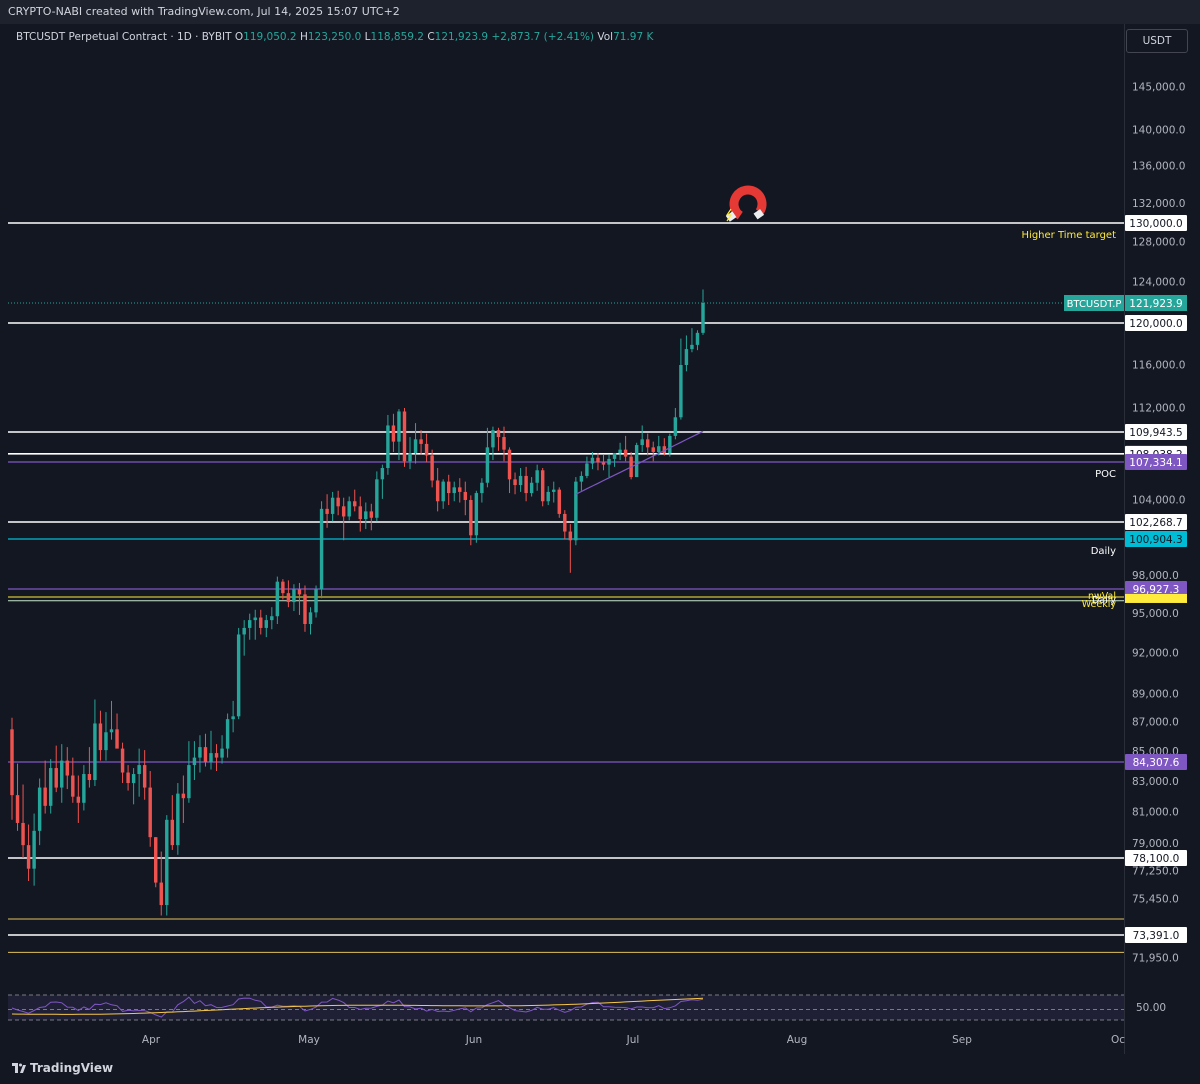 The width and height of the screenshot is (1200, 1084). What do you see at coordinates (124, 37) in the screenshot?
I see `symbol-title: BTCUSDT Perpetual Contract · 1D · BYBIT` at bounding box center [124, 37].